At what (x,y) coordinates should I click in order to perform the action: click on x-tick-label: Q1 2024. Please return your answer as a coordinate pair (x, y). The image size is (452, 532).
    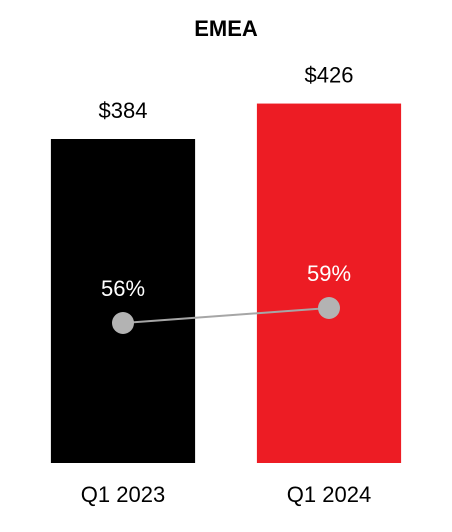
    Looking at the image, I should click on (329, 494).